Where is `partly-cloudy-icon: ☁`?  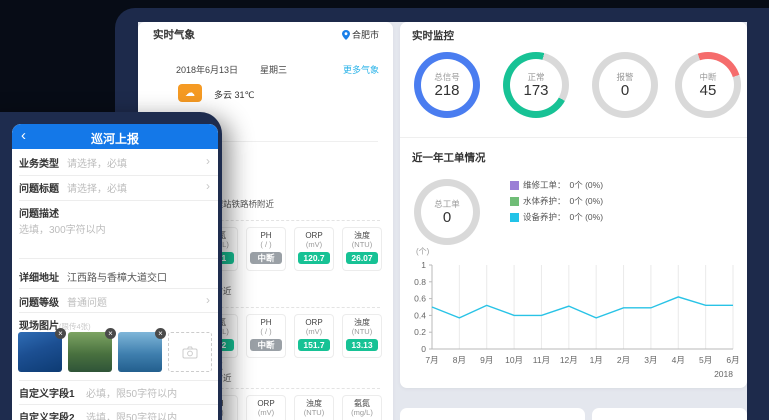 partly-cloudy-icon: ☁ is located at coordinates (190, 93).